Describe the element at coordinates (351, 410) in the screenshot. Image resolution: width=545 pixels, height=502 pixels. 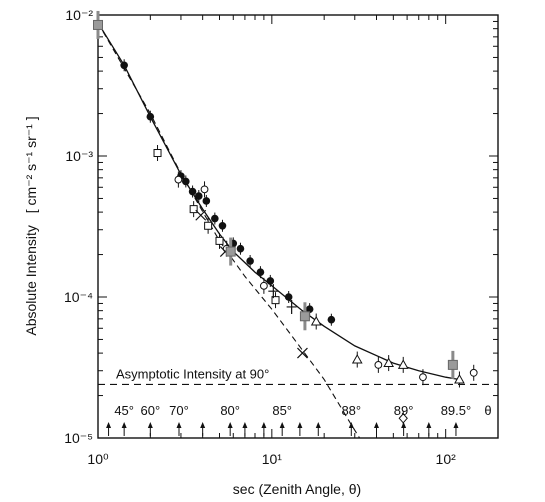
I see `angle-label: 88°` at that location.